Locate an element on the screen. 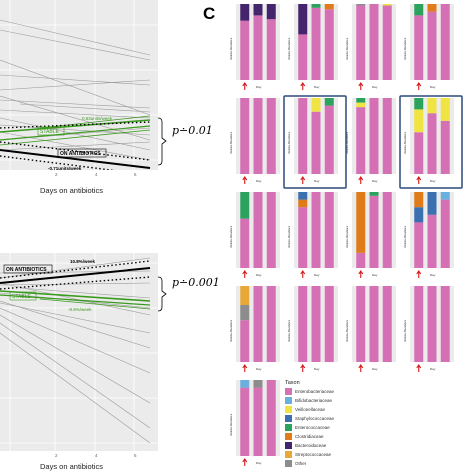  bottom-line-plot: 10.8%/week ON ANTIBIOTICS STABLE -9.9%/week is located at coordinates (83, 352).